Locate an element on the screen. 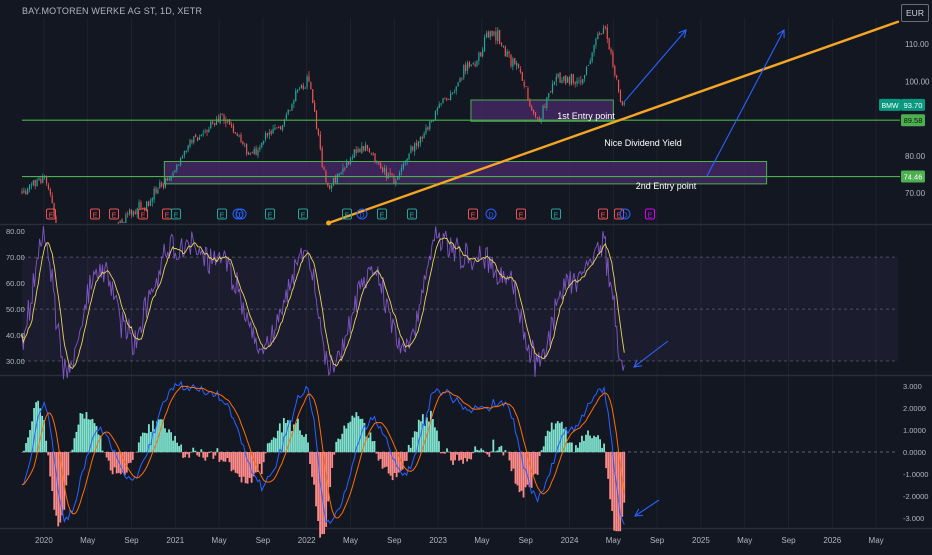  macd-tick-label: 2.0000 is located at coordinates (914, 408).